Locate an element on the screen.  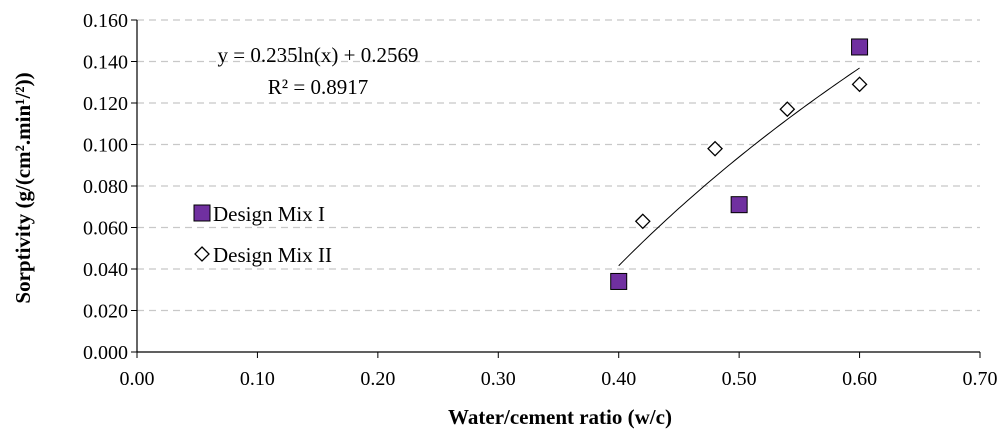
x-tick-labels: 0.00 0.10 0.20 0.30 0.40 0.50 0.60 0.70 is located at coordinates (559, 379).